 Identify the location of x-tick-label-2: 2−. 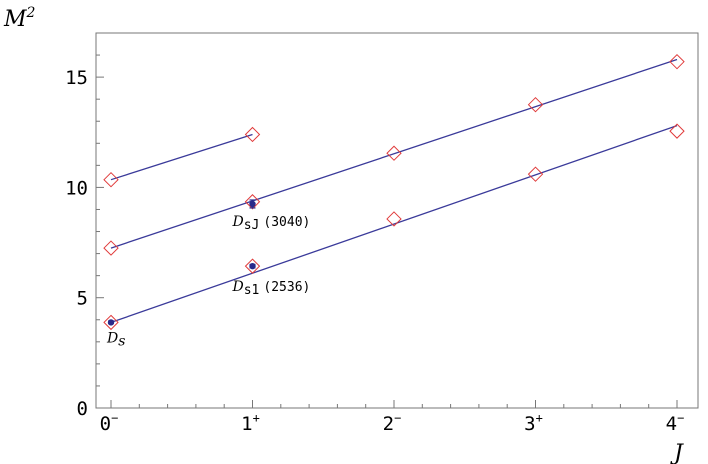
(392, 423).